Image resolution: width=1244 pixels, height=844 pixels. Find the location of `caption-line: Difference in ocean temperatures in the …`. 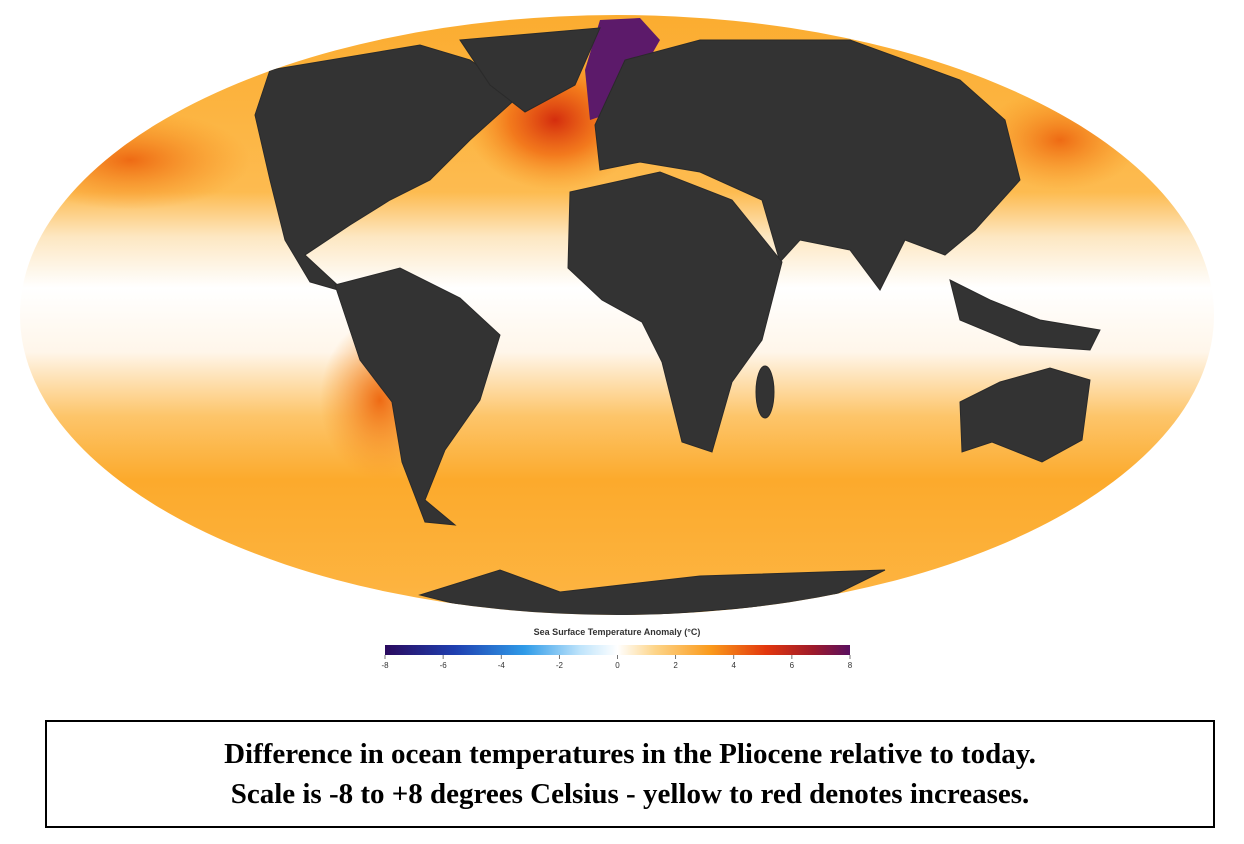

caption-line: Difference in ocean temperatures in the … is located at coordinates (630, 754).